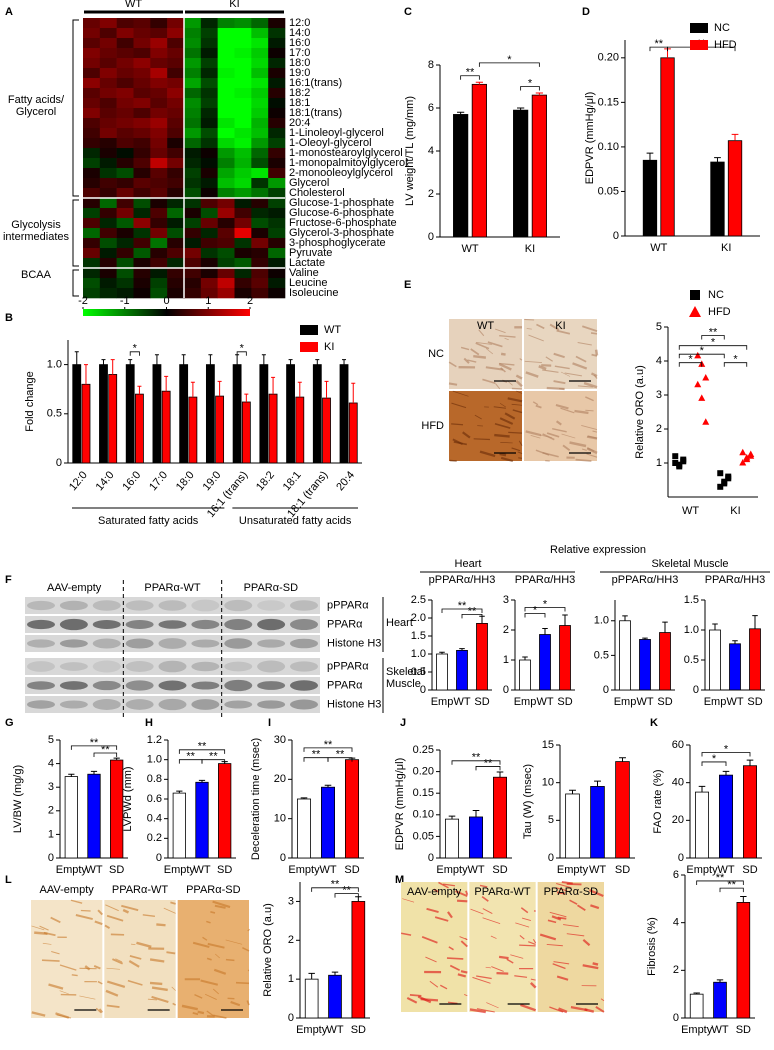 The height and width of the screenshot is (1050, 774). What do you see at coordinates (506, 630) in the screenshot?
I see `y-tick-label: 2` at bounding box center [506, 630].